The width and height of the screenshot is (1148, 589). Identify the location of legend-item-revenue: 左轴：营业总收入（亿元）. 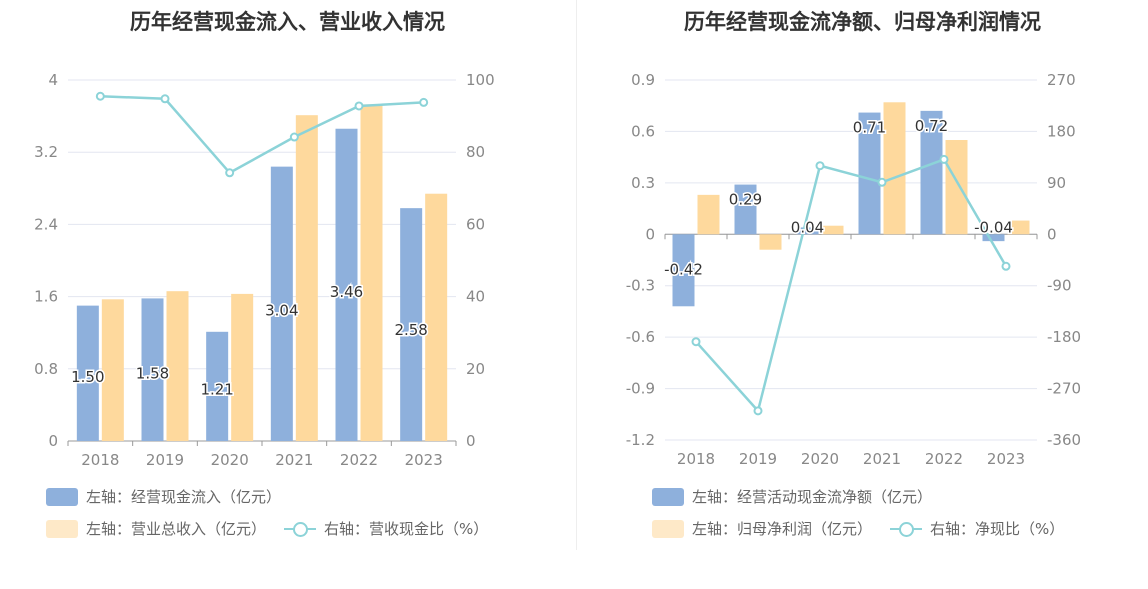
(156, 528).